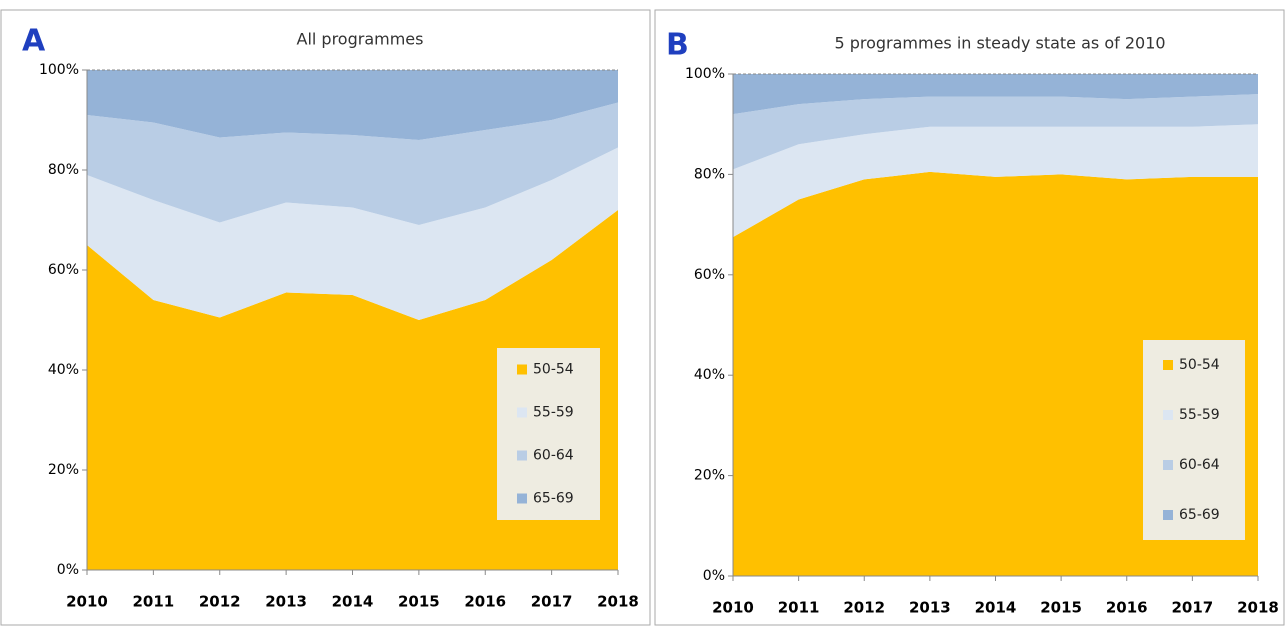  I want to click on panel-letter: A, so click(34, 41).